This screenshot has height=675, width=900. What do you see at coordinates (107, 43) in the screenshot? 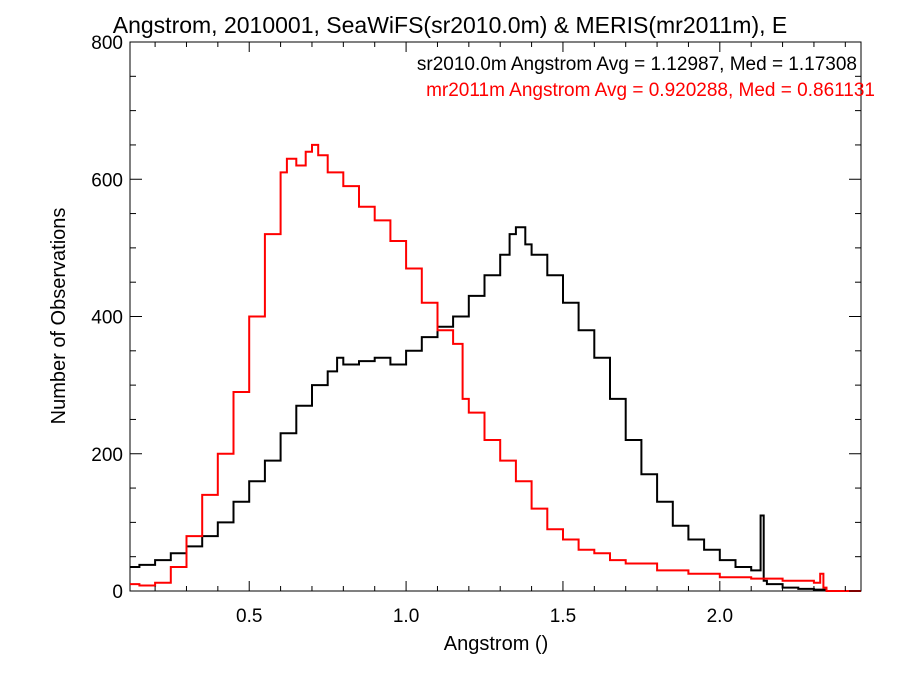
I see `y-tick-label: 800` at bounding box center [107, 43].